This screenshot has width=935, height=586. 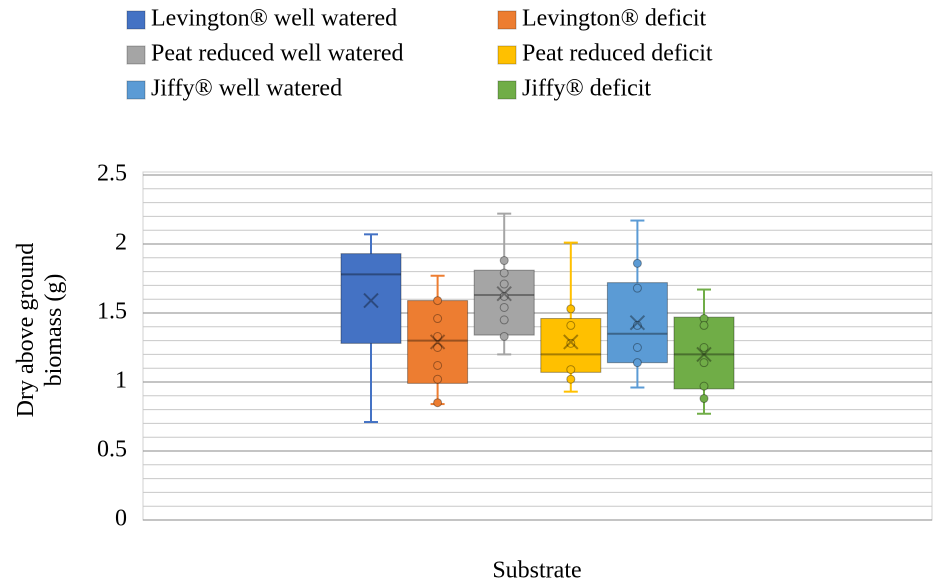 What do you see at coordinates (112, 312) in the screenshot?
I see `y-tick-label: 1.5` at bounding box center [112, 312].